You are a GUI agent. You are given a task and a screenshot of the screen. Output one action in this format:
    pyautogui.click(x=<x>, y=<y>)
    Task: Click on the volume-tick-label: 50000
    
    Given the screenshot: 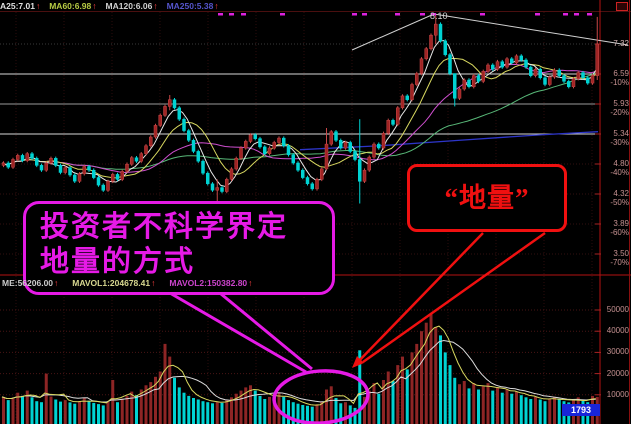 What is the action you would take?
    pyautogui.click(x=617, y=309)
    